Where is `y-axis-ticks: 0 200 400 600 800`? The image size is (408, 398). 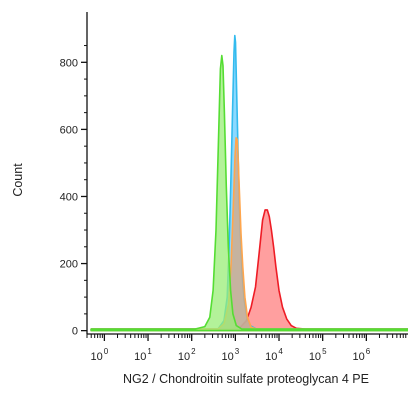
y-axis-ticks: 0 200 400 600 800 is located at coordinates (73, 191).